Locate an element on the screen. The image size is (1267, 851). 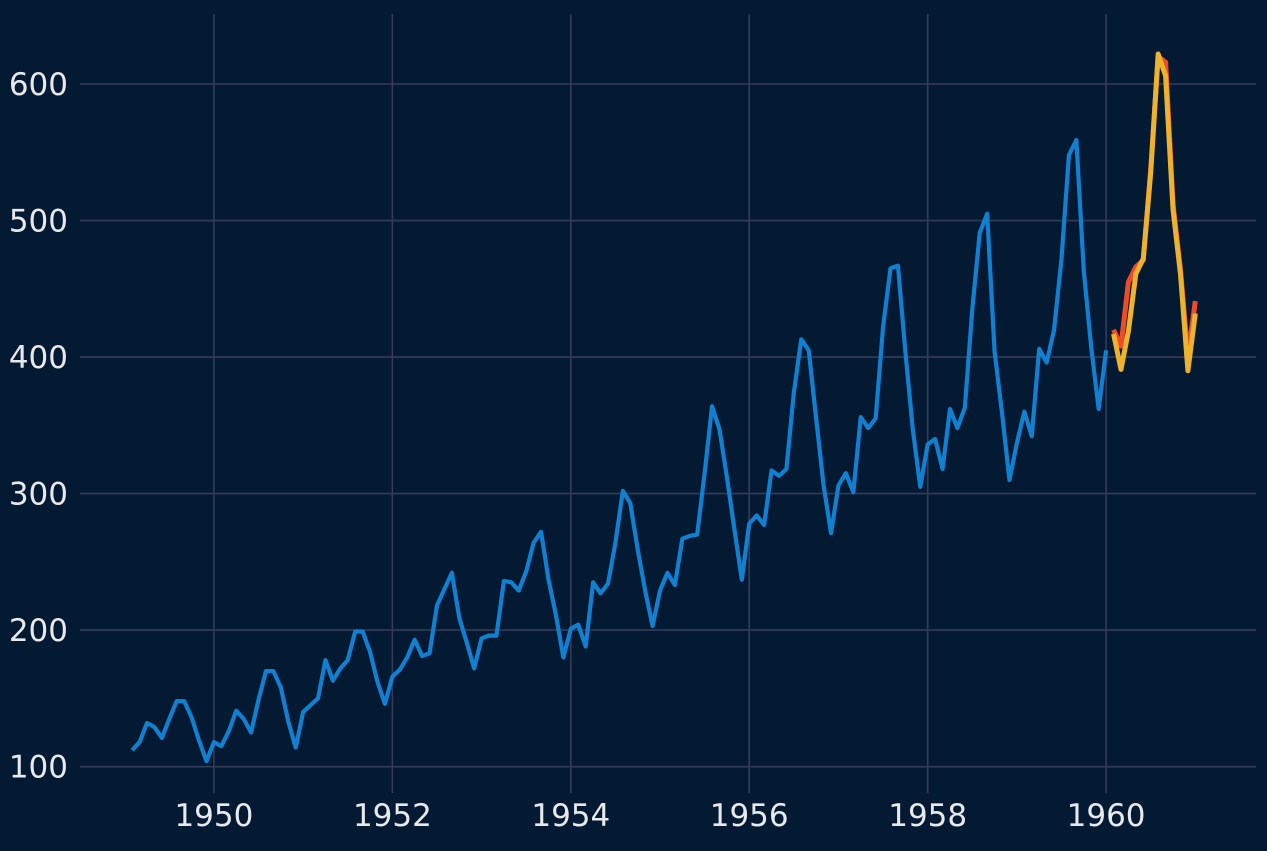
x-tick-label: 1956 is located at coordinates (749, 816).